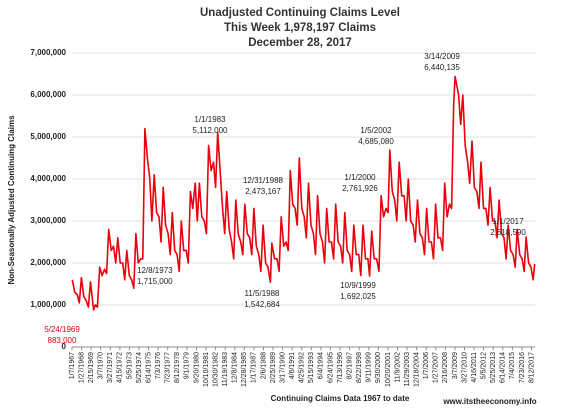 This screenshot has width=566, height=411. I want to click on x-tick-label: 5/25/2013, so click(493, 367).